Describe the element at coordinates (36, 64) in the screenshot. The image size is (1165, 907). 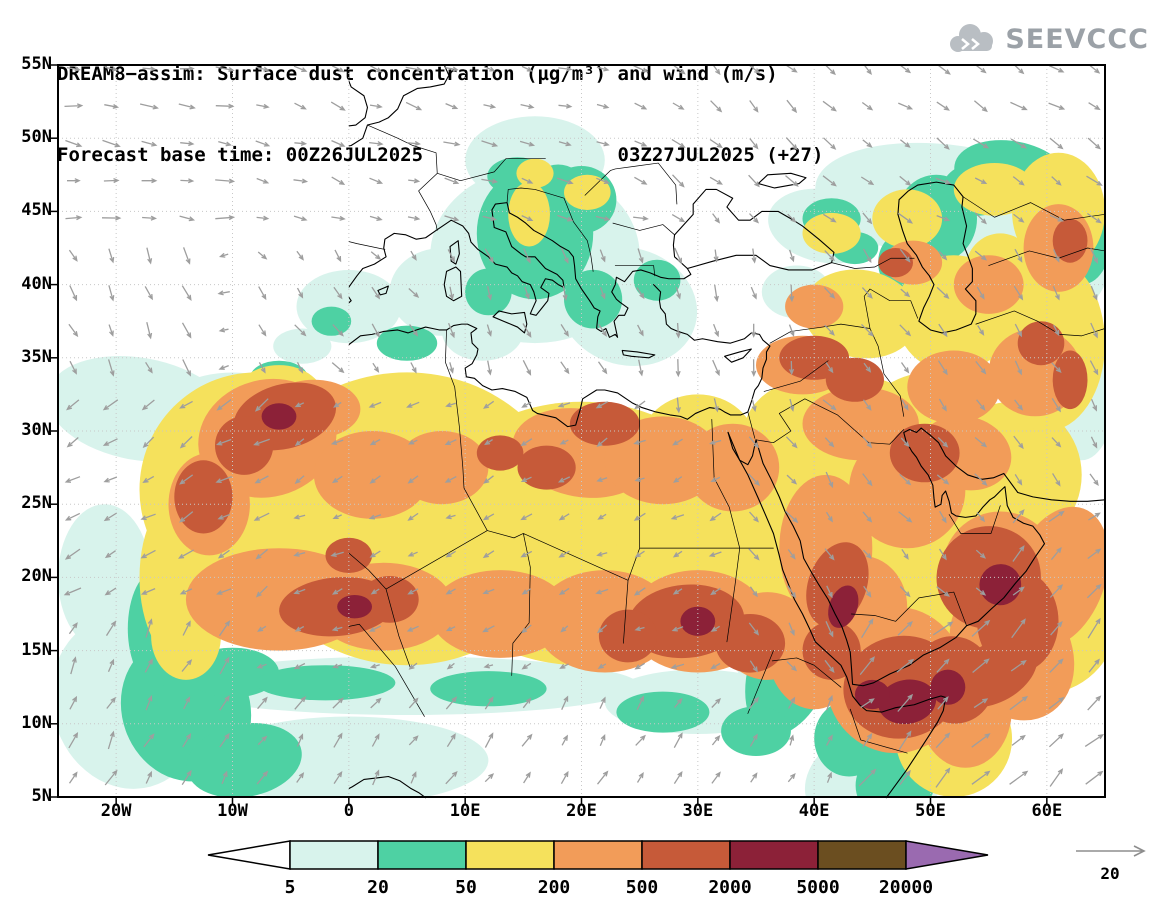
I see `lat-tick-label: 55N` at that location.